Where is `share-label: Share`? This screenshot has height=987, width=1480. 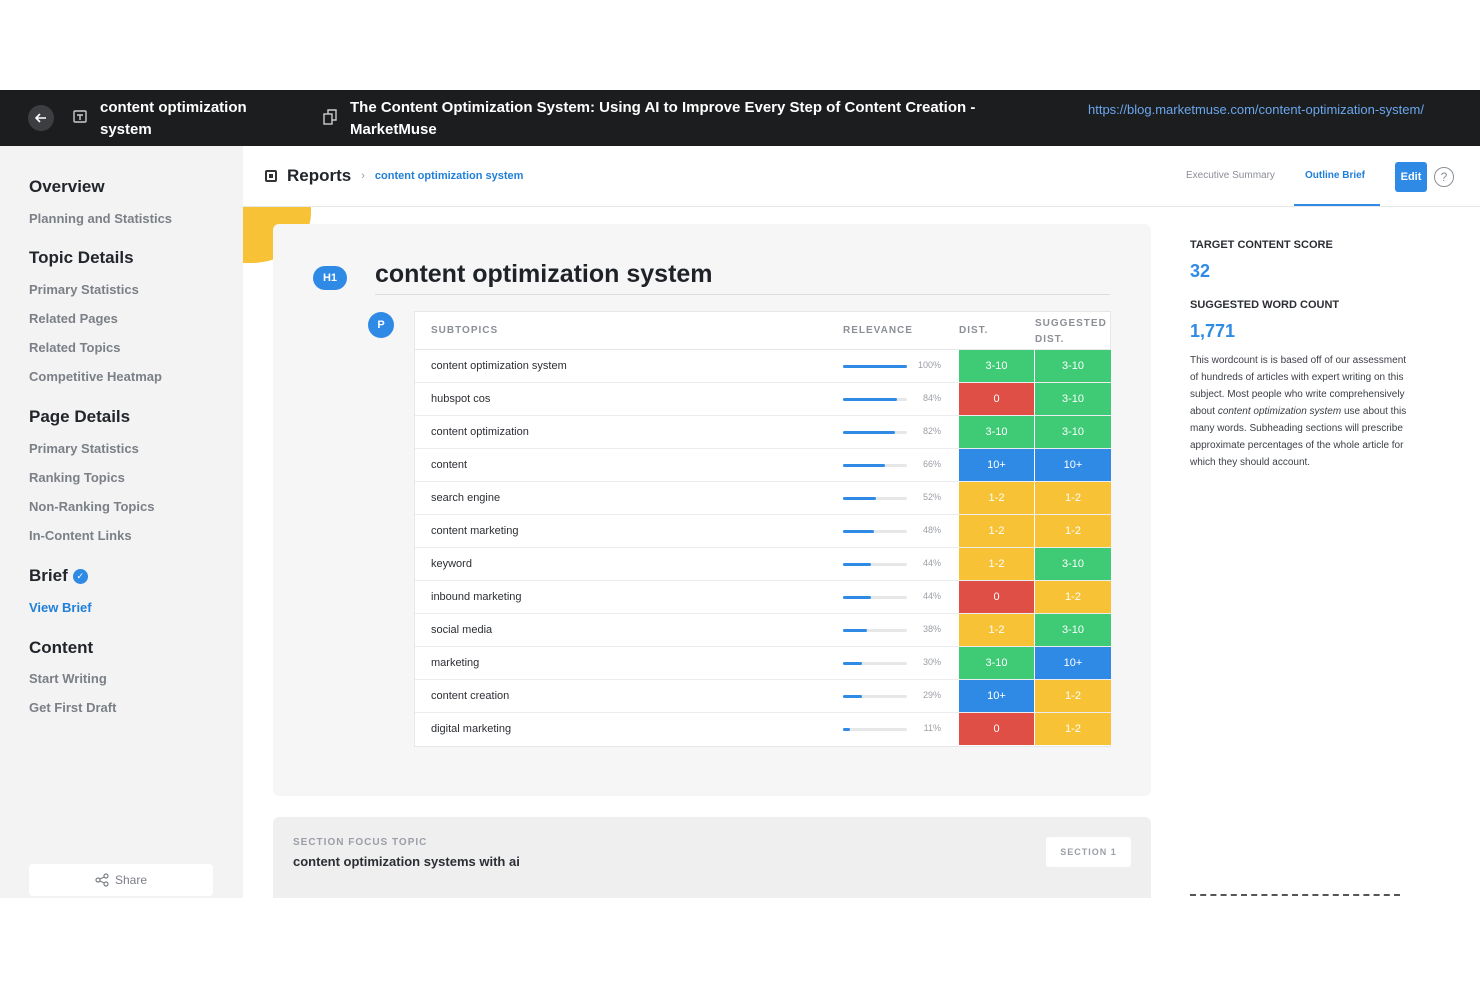 share-label: Share is located at coordinates (131, 880).